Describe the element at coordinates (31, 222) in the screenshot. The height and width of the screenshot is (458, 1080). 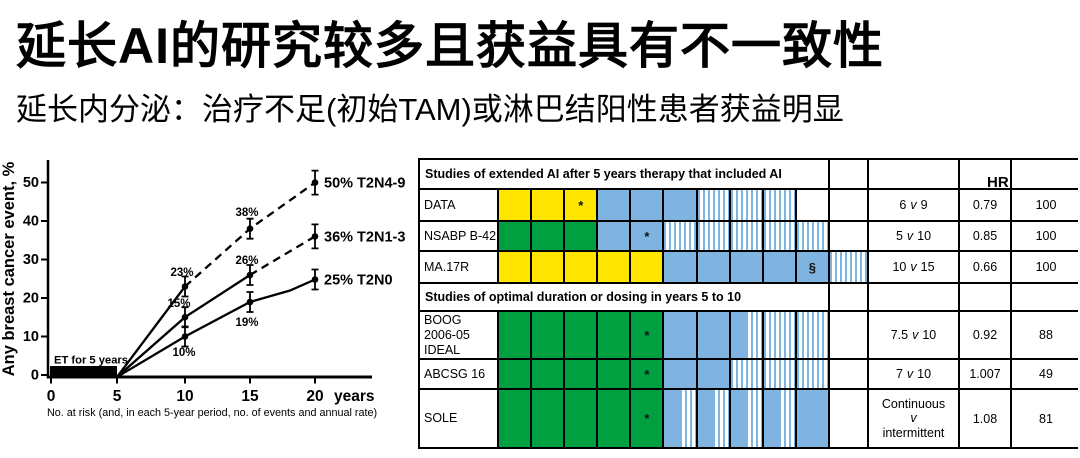
I see `svg-text: 40` at that location.